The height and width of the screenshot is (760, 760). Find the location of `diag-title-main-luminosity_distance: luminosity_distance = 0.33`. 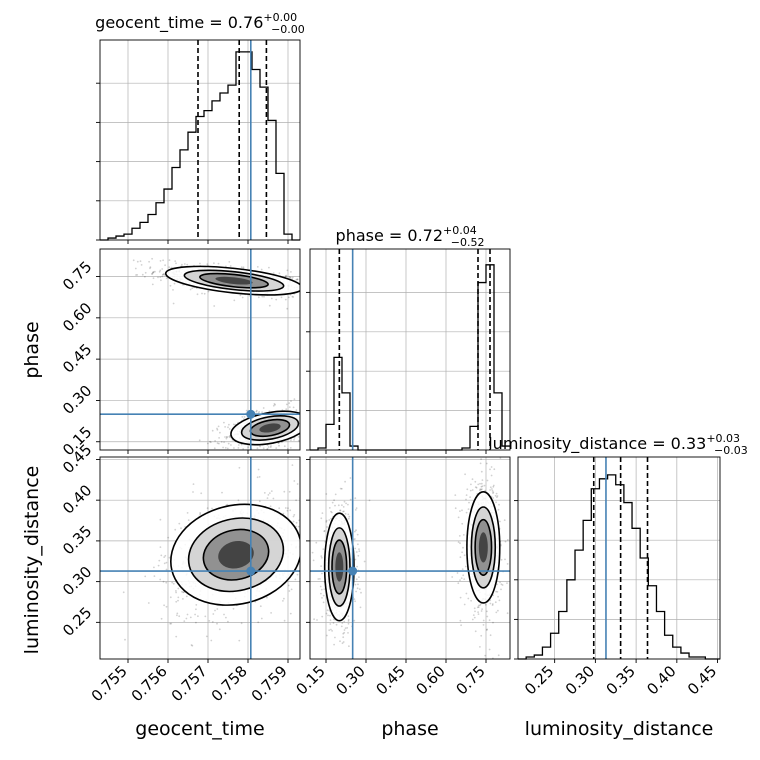

diag-title-main-luminosity_distance: luminosity_distance = 0.33 is located at coordinates (597, 444).